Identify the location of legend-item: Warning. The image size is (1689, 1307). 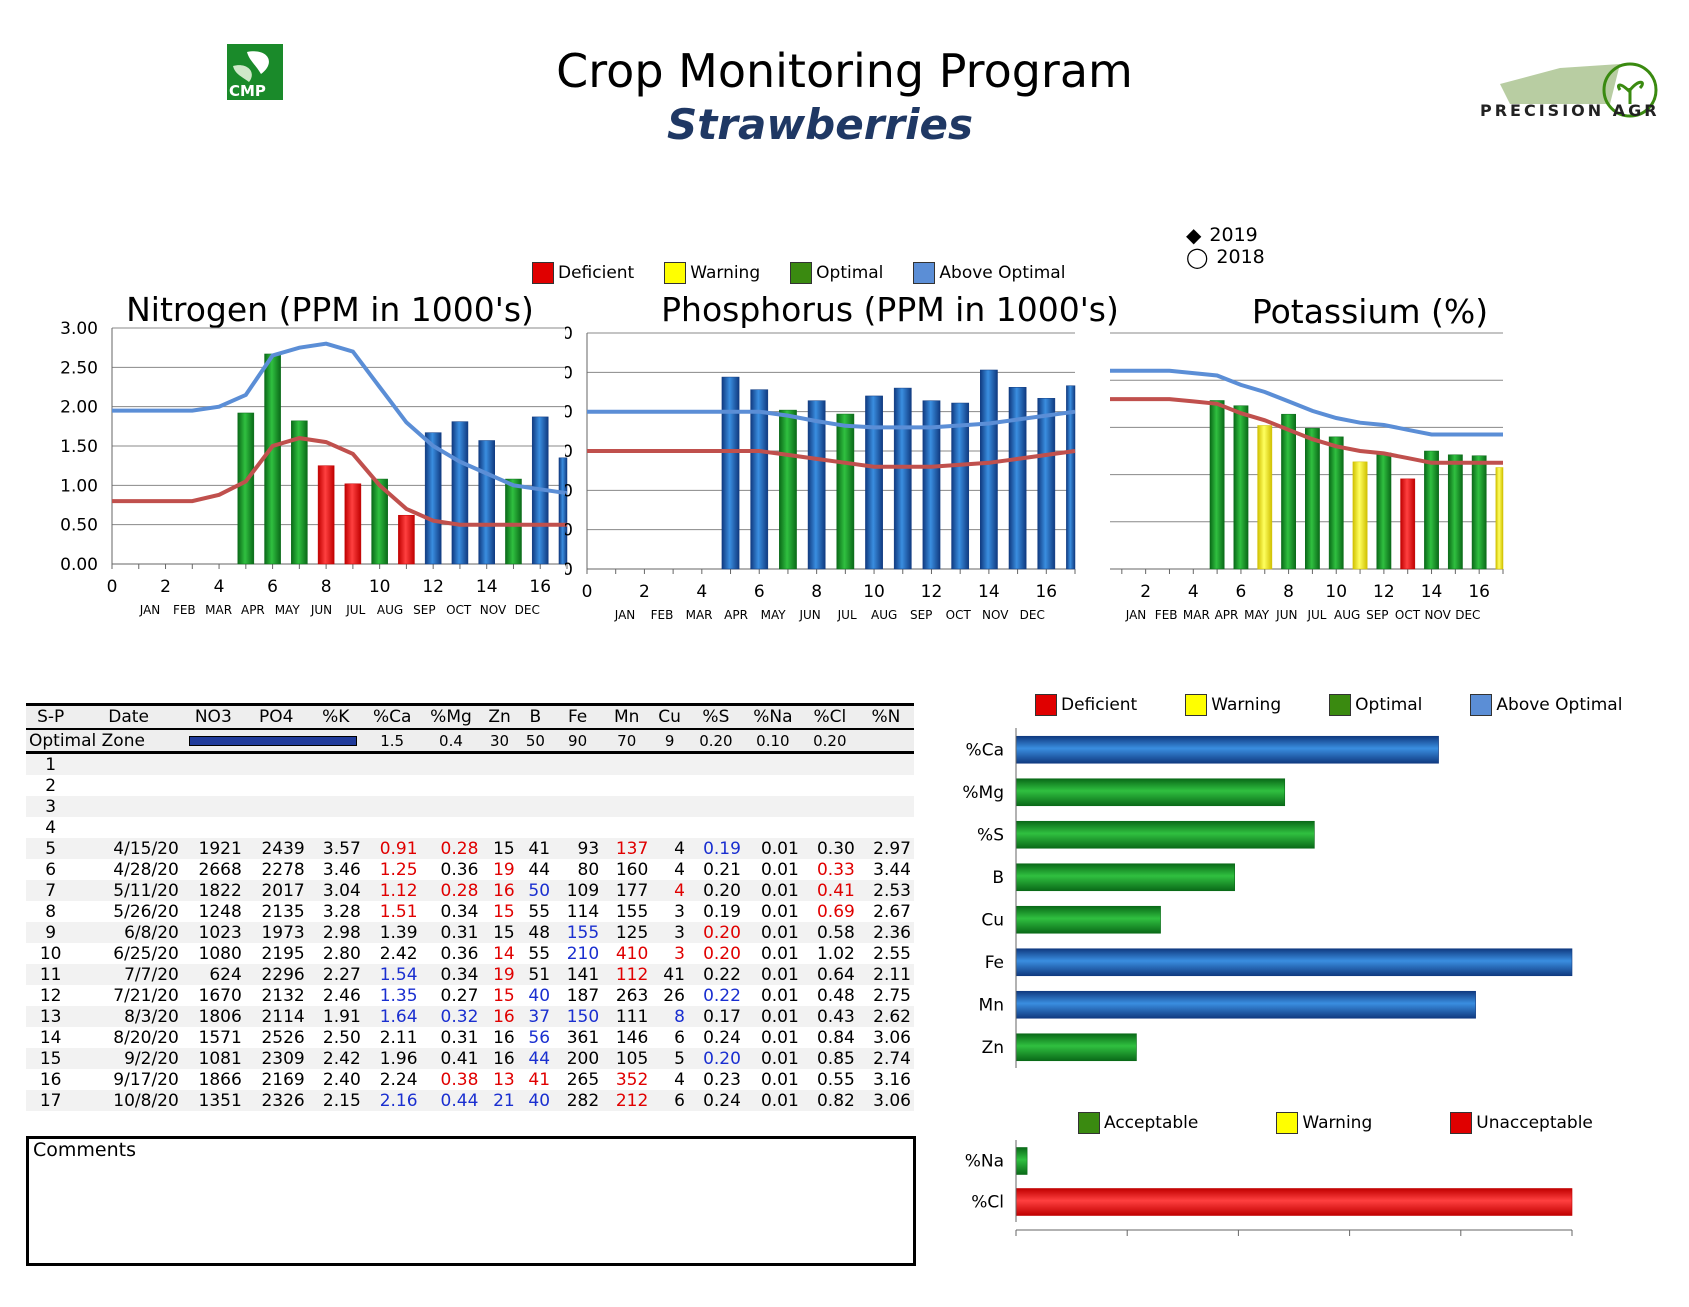
(712, 273).